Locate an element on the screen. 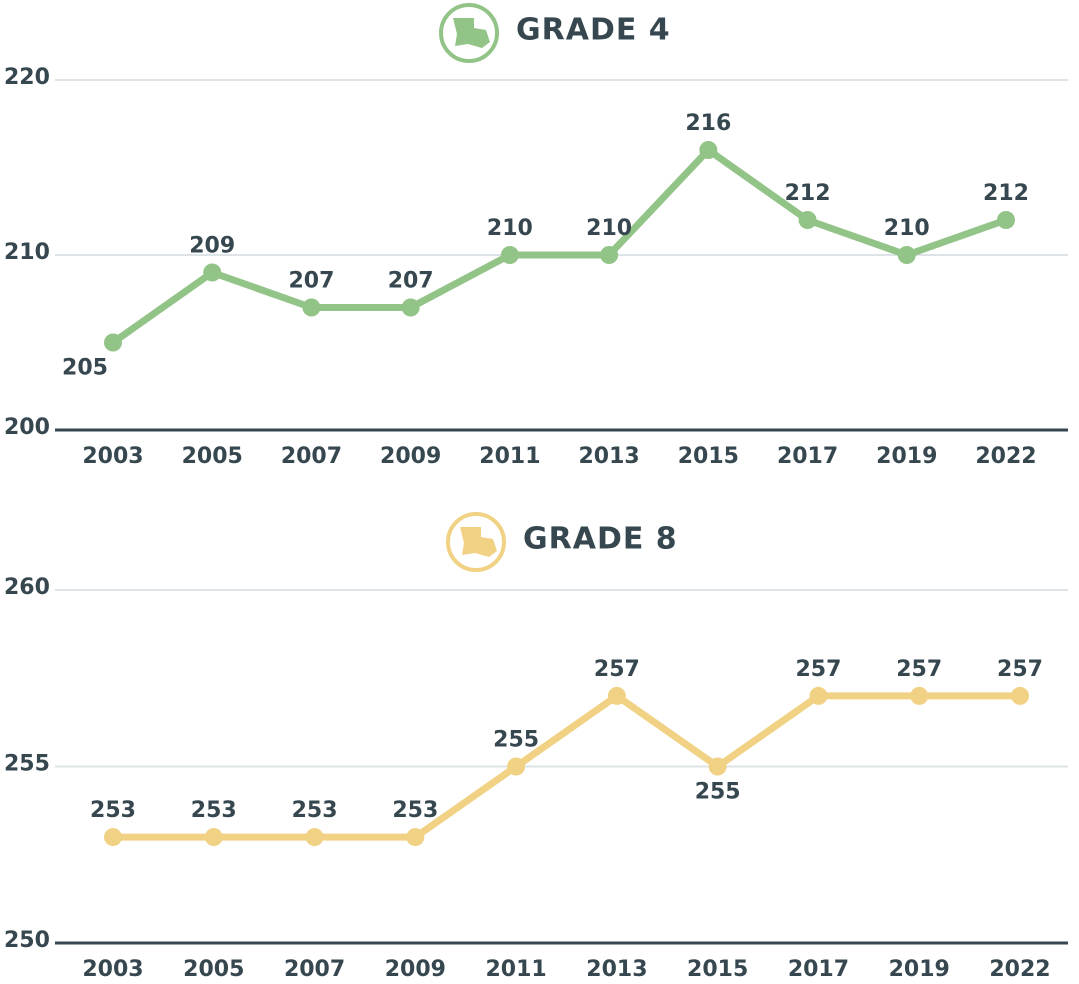  data-label: 205 is located at coordinates (85, 368).